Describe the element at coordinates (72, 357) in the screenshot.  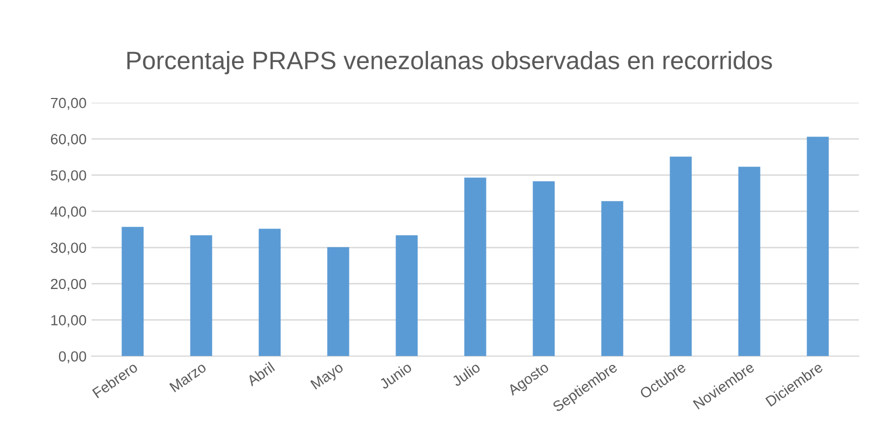
I see `y-tick-label: 0,00` at that location.